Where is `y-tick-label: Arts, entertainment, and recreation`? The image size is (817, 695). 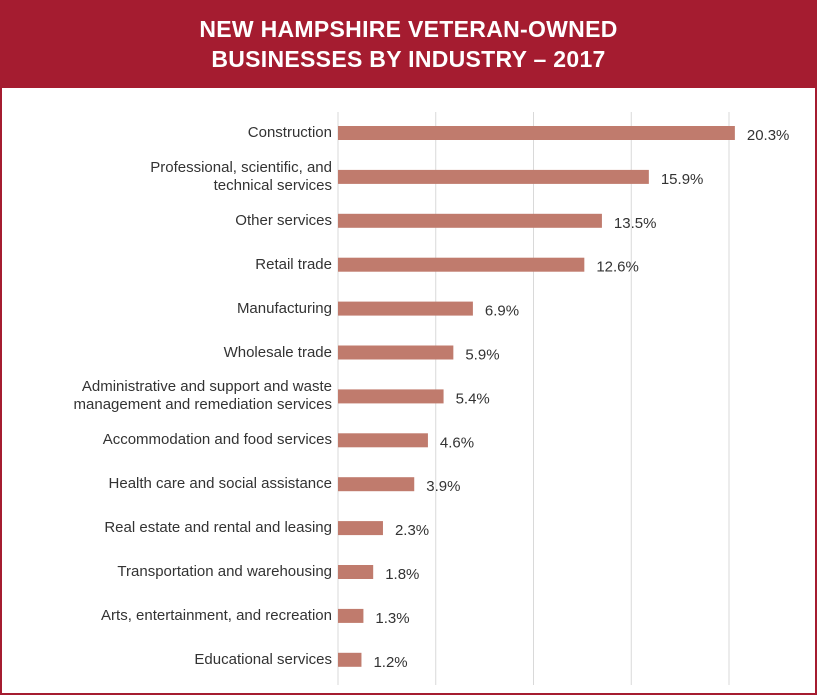
y-tick-label: Arts, entertainment, and recreation is located at coordinates (216, 615).